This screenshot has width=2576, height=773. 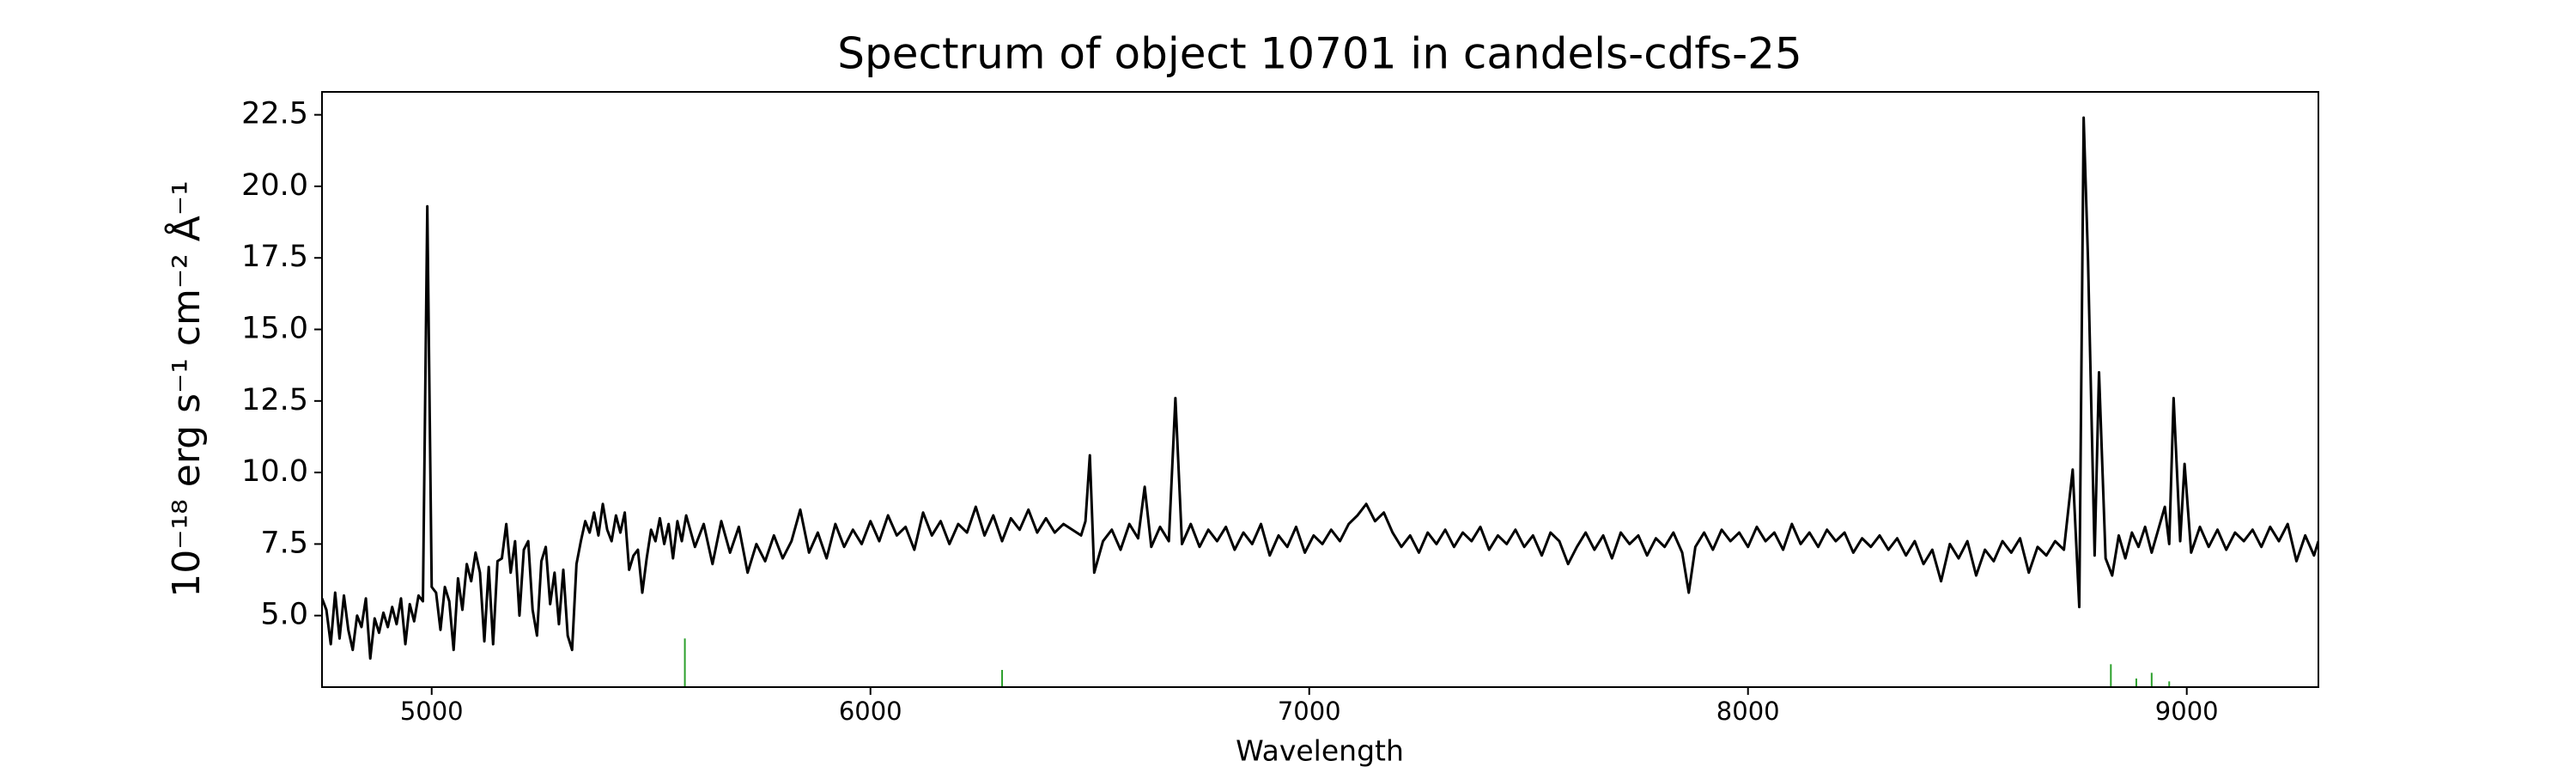 What do you see at coordinates (274, 185) in the screenshot?
I see `y-tick-label: 20.0` at bounding box center [274, 185].